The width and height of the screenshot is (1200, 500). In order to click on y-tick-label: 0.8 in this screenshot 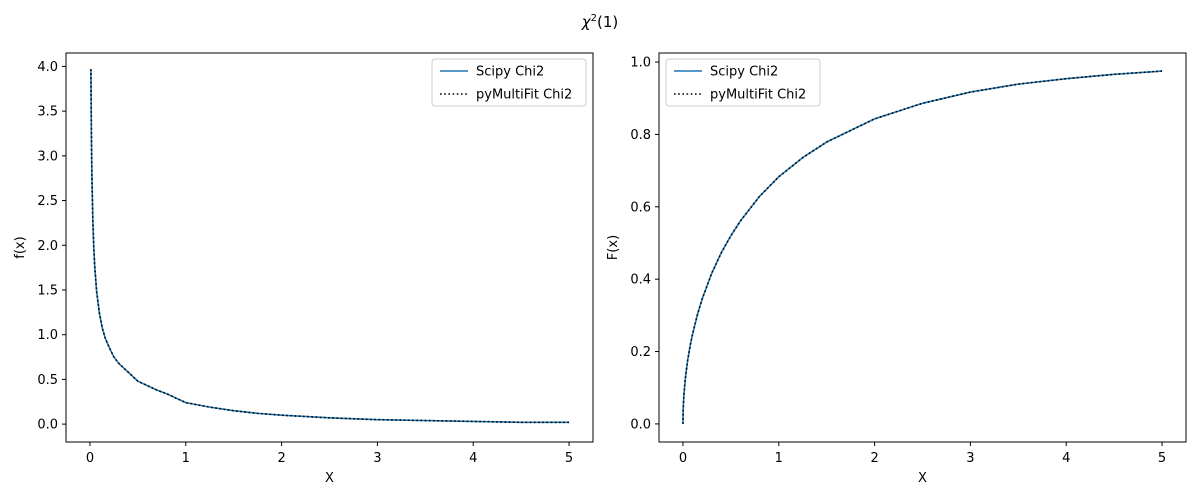, I will do `click(640, 135)`.